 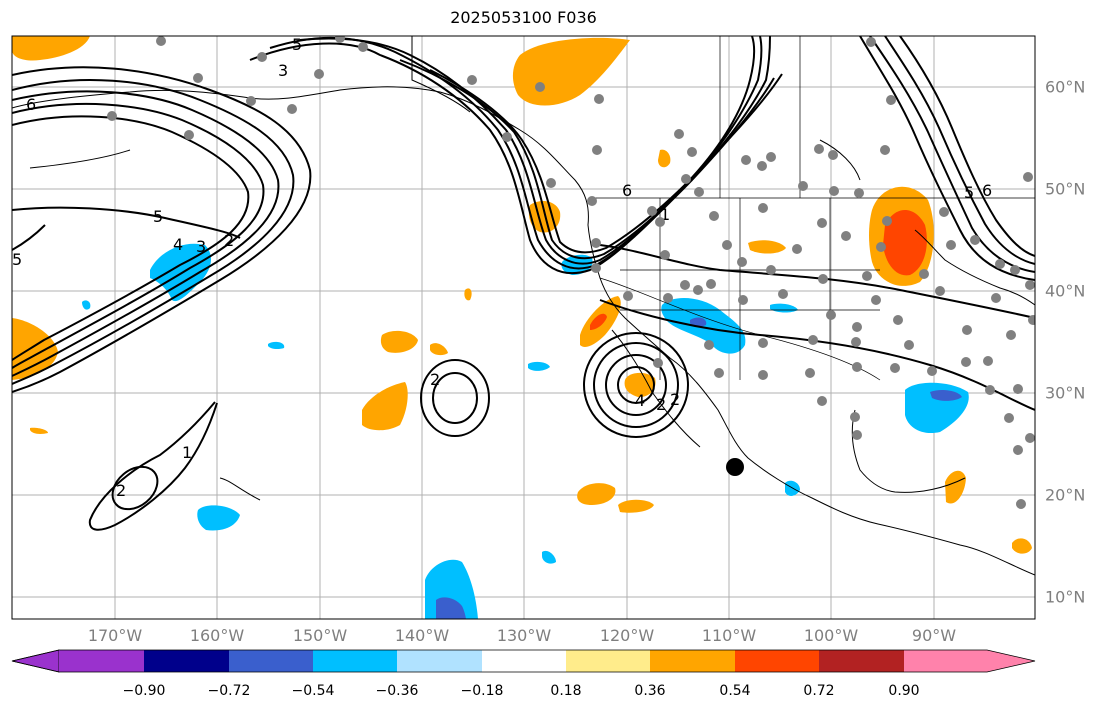 What do you see at coordinates (35, 661) in the screenshot?
I see `colorbar-extend-low` at bounding box center [35, 661].